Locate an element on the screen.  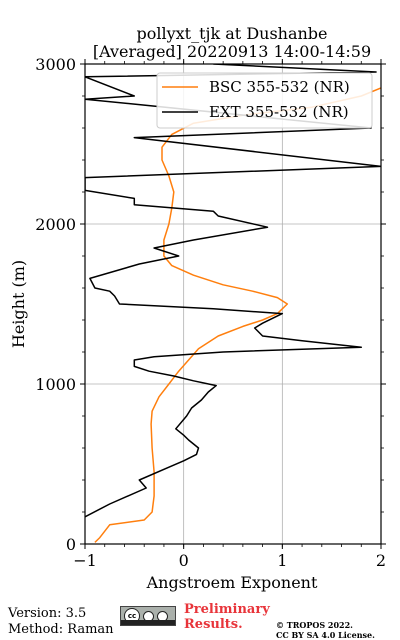
x-tick-label: 2 is located at coordinates (381, 560).